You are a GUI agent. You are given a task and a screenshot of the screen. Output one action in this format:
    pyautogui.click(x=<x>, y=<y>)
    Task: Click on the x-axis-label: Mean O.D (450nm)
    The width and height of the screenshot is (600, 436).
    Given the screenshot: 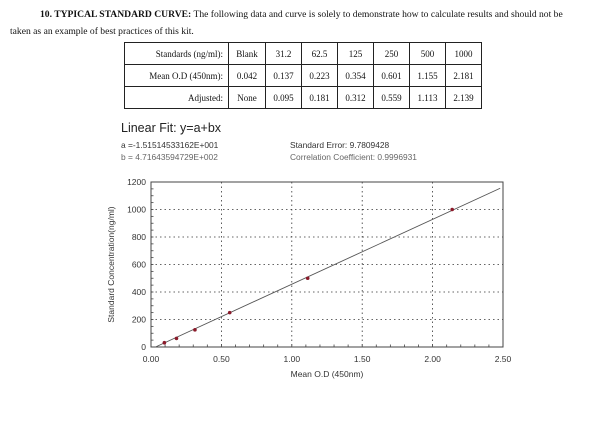 What is the action you would take?
    pyautogui.click(x=327, y=374)
    